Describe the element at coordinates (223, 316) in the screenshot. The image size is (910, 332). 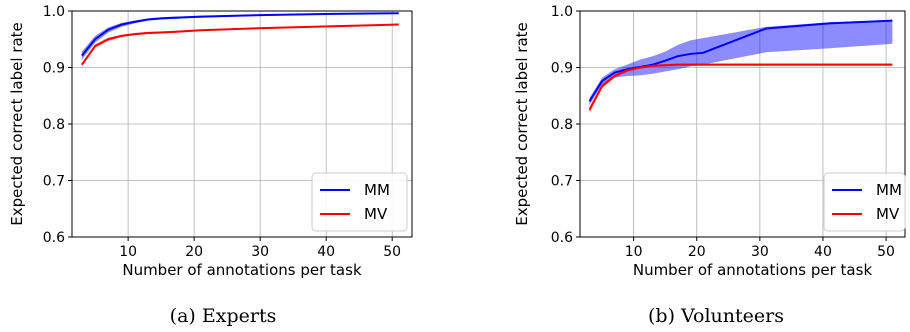
I see `subfigure-caption: (a) Experts` at that location.